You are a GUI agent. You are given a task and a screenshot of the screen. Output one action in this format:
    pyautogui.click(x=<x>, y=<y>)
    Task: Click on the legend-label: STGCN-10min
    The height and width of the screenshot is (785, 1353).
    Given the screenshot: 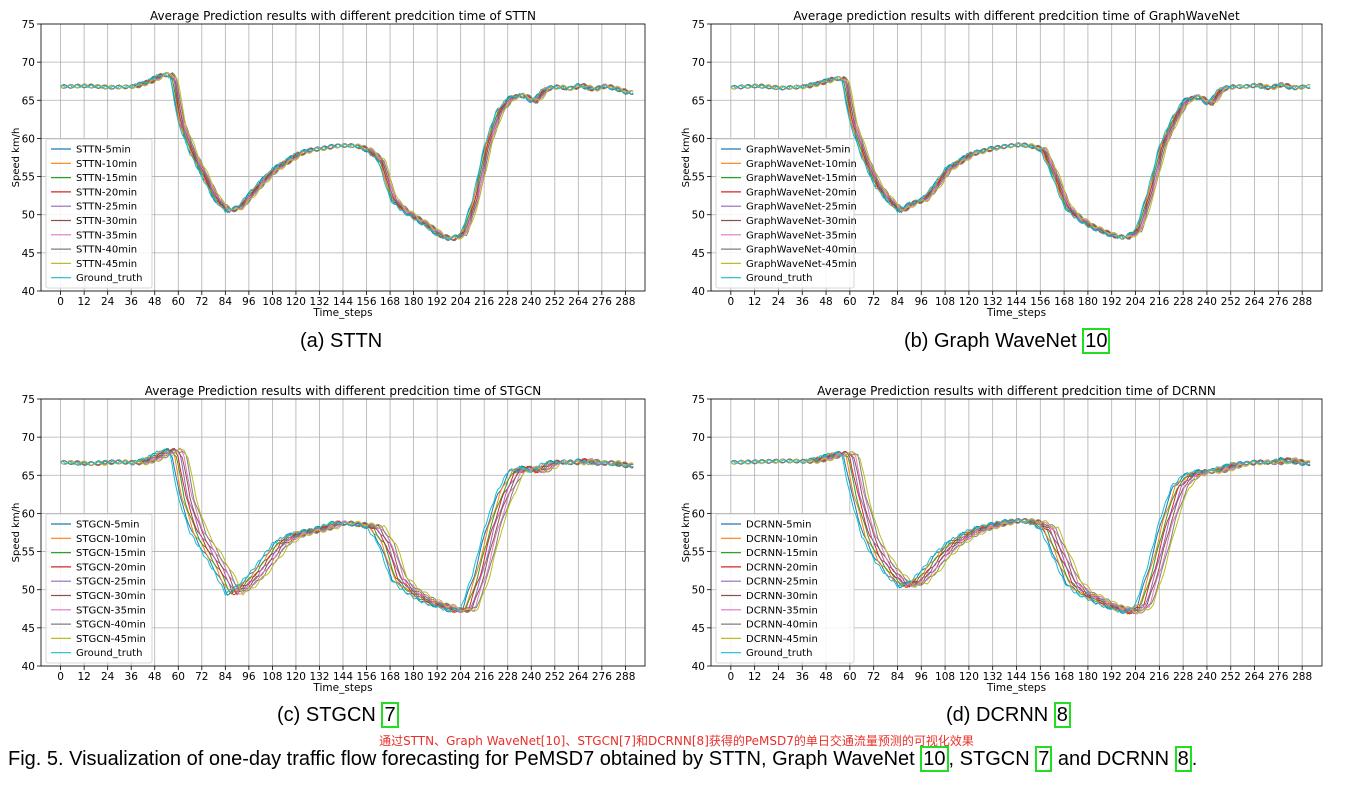 What is the action you would take?
    pyautogui.click(x=111, y=539)
    